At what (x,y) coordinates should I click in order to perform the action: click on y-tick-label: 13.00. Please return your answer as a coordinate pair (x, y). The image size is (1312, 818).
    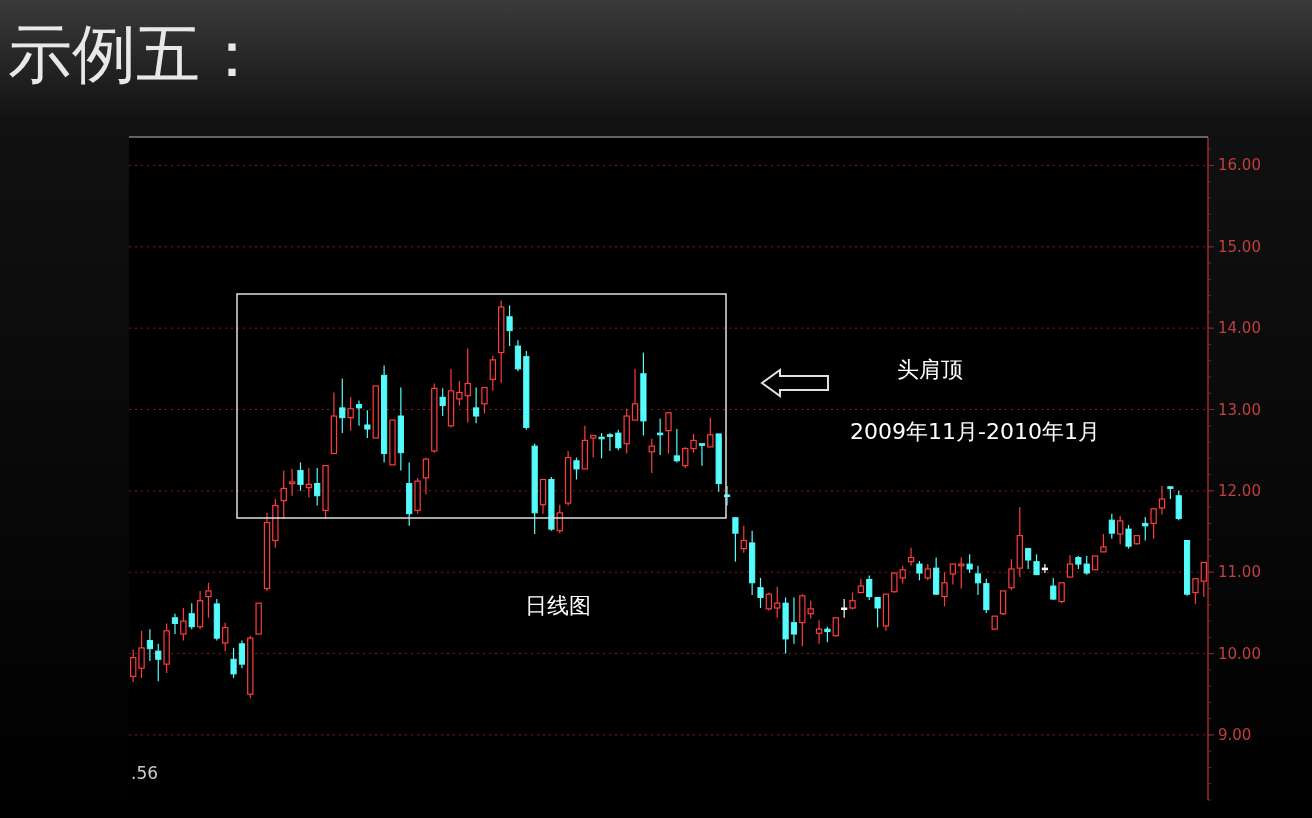
    Looking at the image, I should click on (1239, 409).